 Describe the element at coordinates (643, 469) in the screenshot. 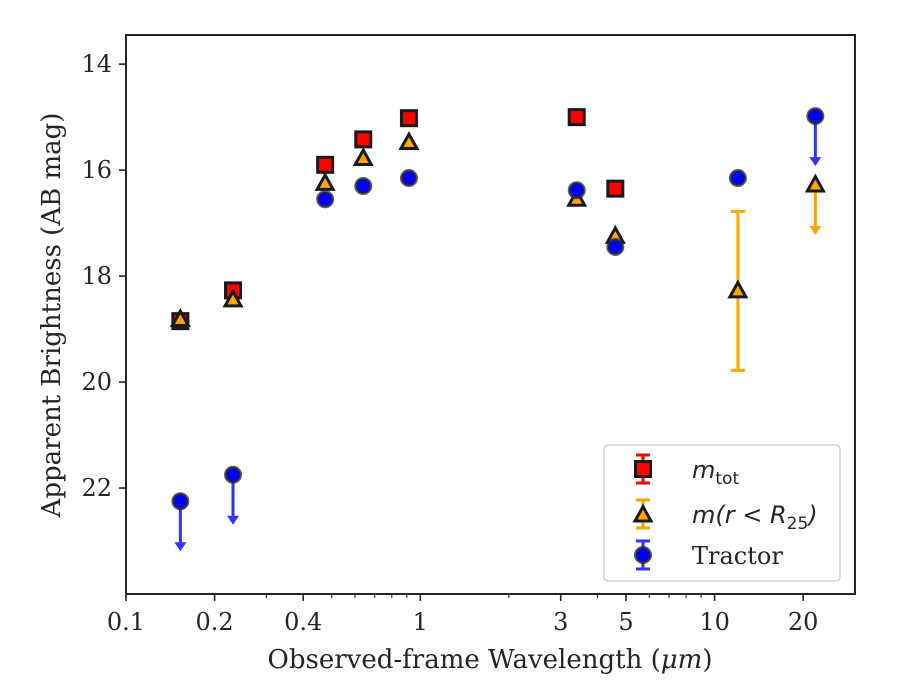

I see `legend-marker-square` at that location.